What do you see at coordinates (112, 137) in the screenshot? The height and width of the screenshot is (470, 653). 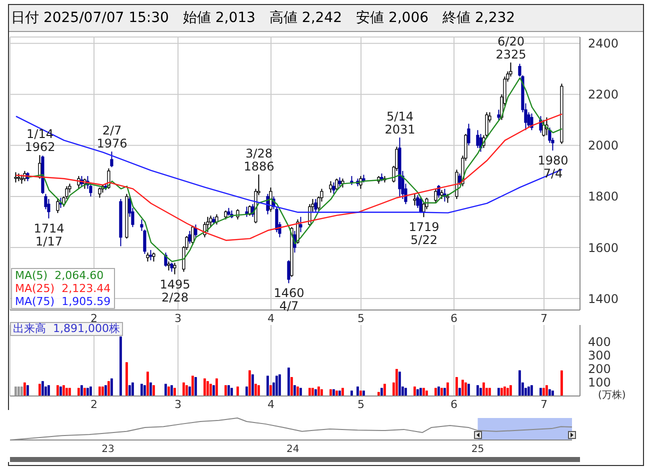 I see `annotation: 2/7 1976` at bounding box center [112, 137].